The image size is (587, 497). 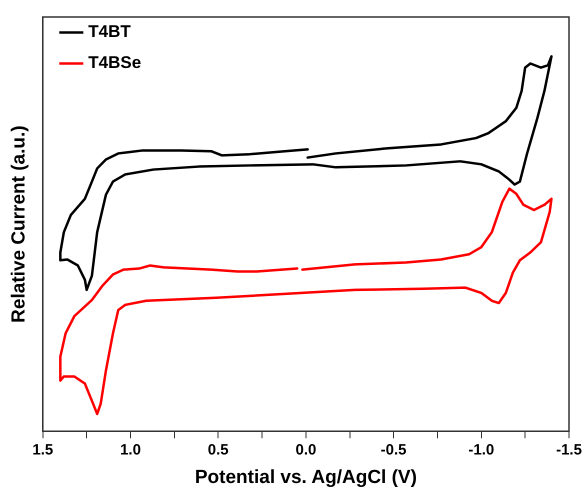 What do you see at coordinates (569, 449) in the screenshot?
I see `x-tick-label: -1.5` at bounding box center [569, 449].